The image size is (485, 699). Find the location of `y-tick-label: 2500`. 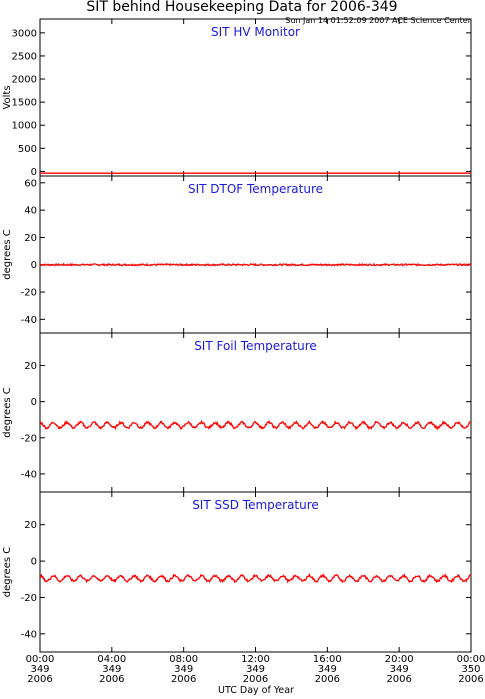

y-tick-label: 2500 is located at coordinates (24, 56).